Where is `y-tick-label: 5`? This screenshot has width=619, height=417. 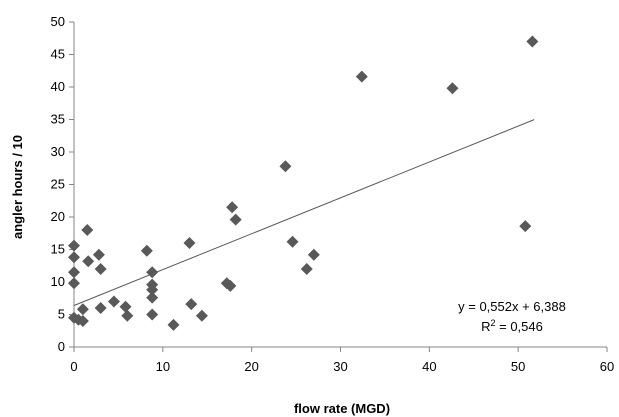
y-tick-label: 5 is located at coordinates (61, 314).